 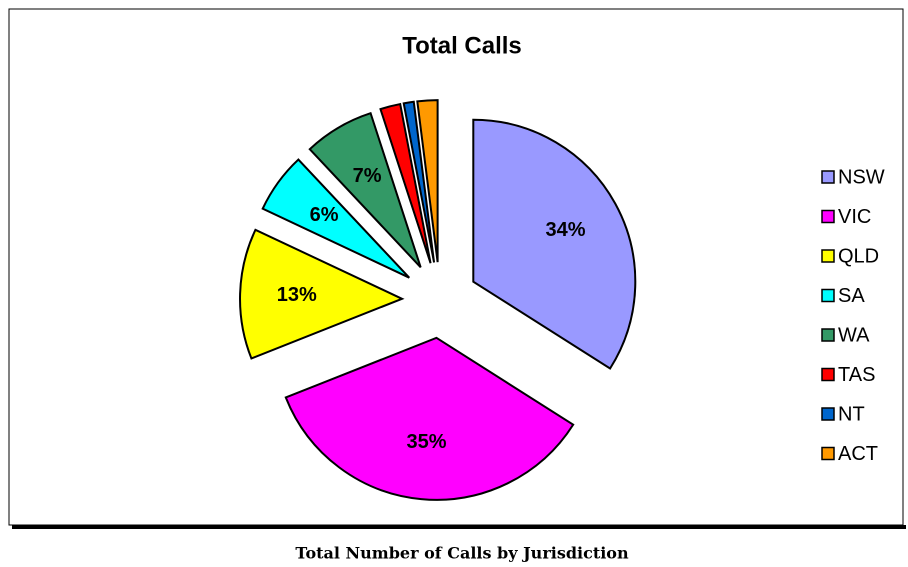 What do you see at coordinates (856, 375) in the screenshot?
I see `legend-label: TAS` at bounding box center [856, 375].